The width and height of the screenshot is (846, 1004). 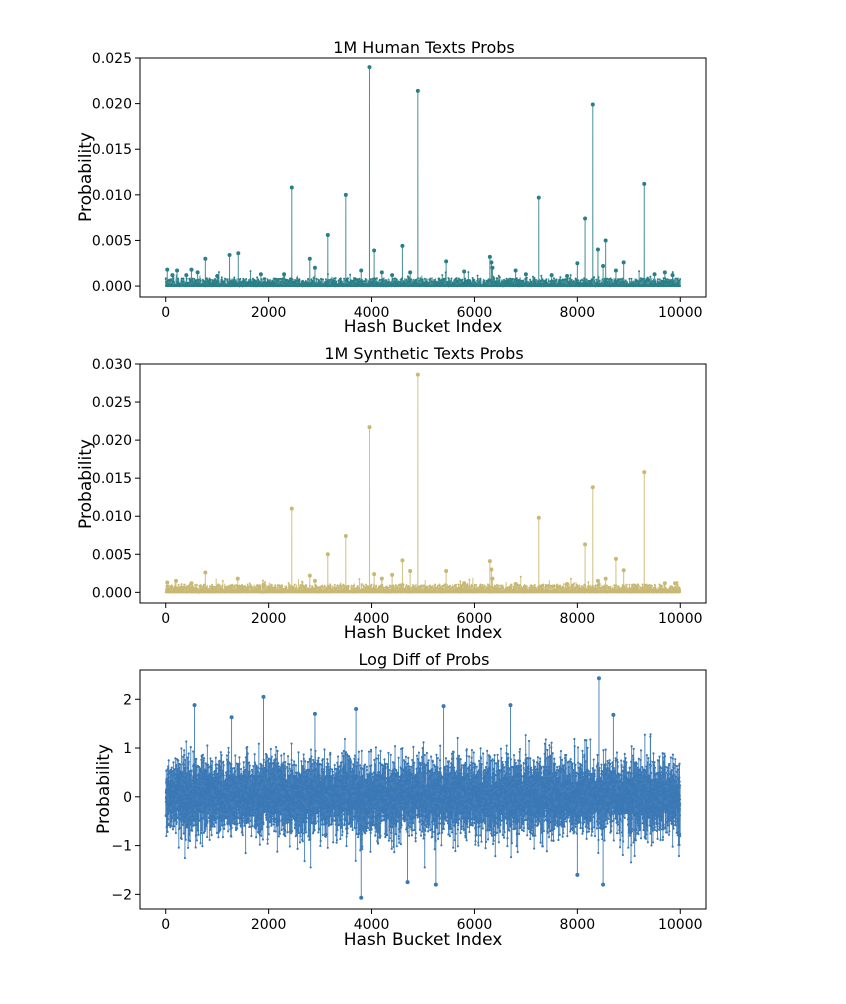 What do you see at coordinates (127, 798) in the screenshot?
I see `y-tick-label: 0` at bounding box center [127, 798].